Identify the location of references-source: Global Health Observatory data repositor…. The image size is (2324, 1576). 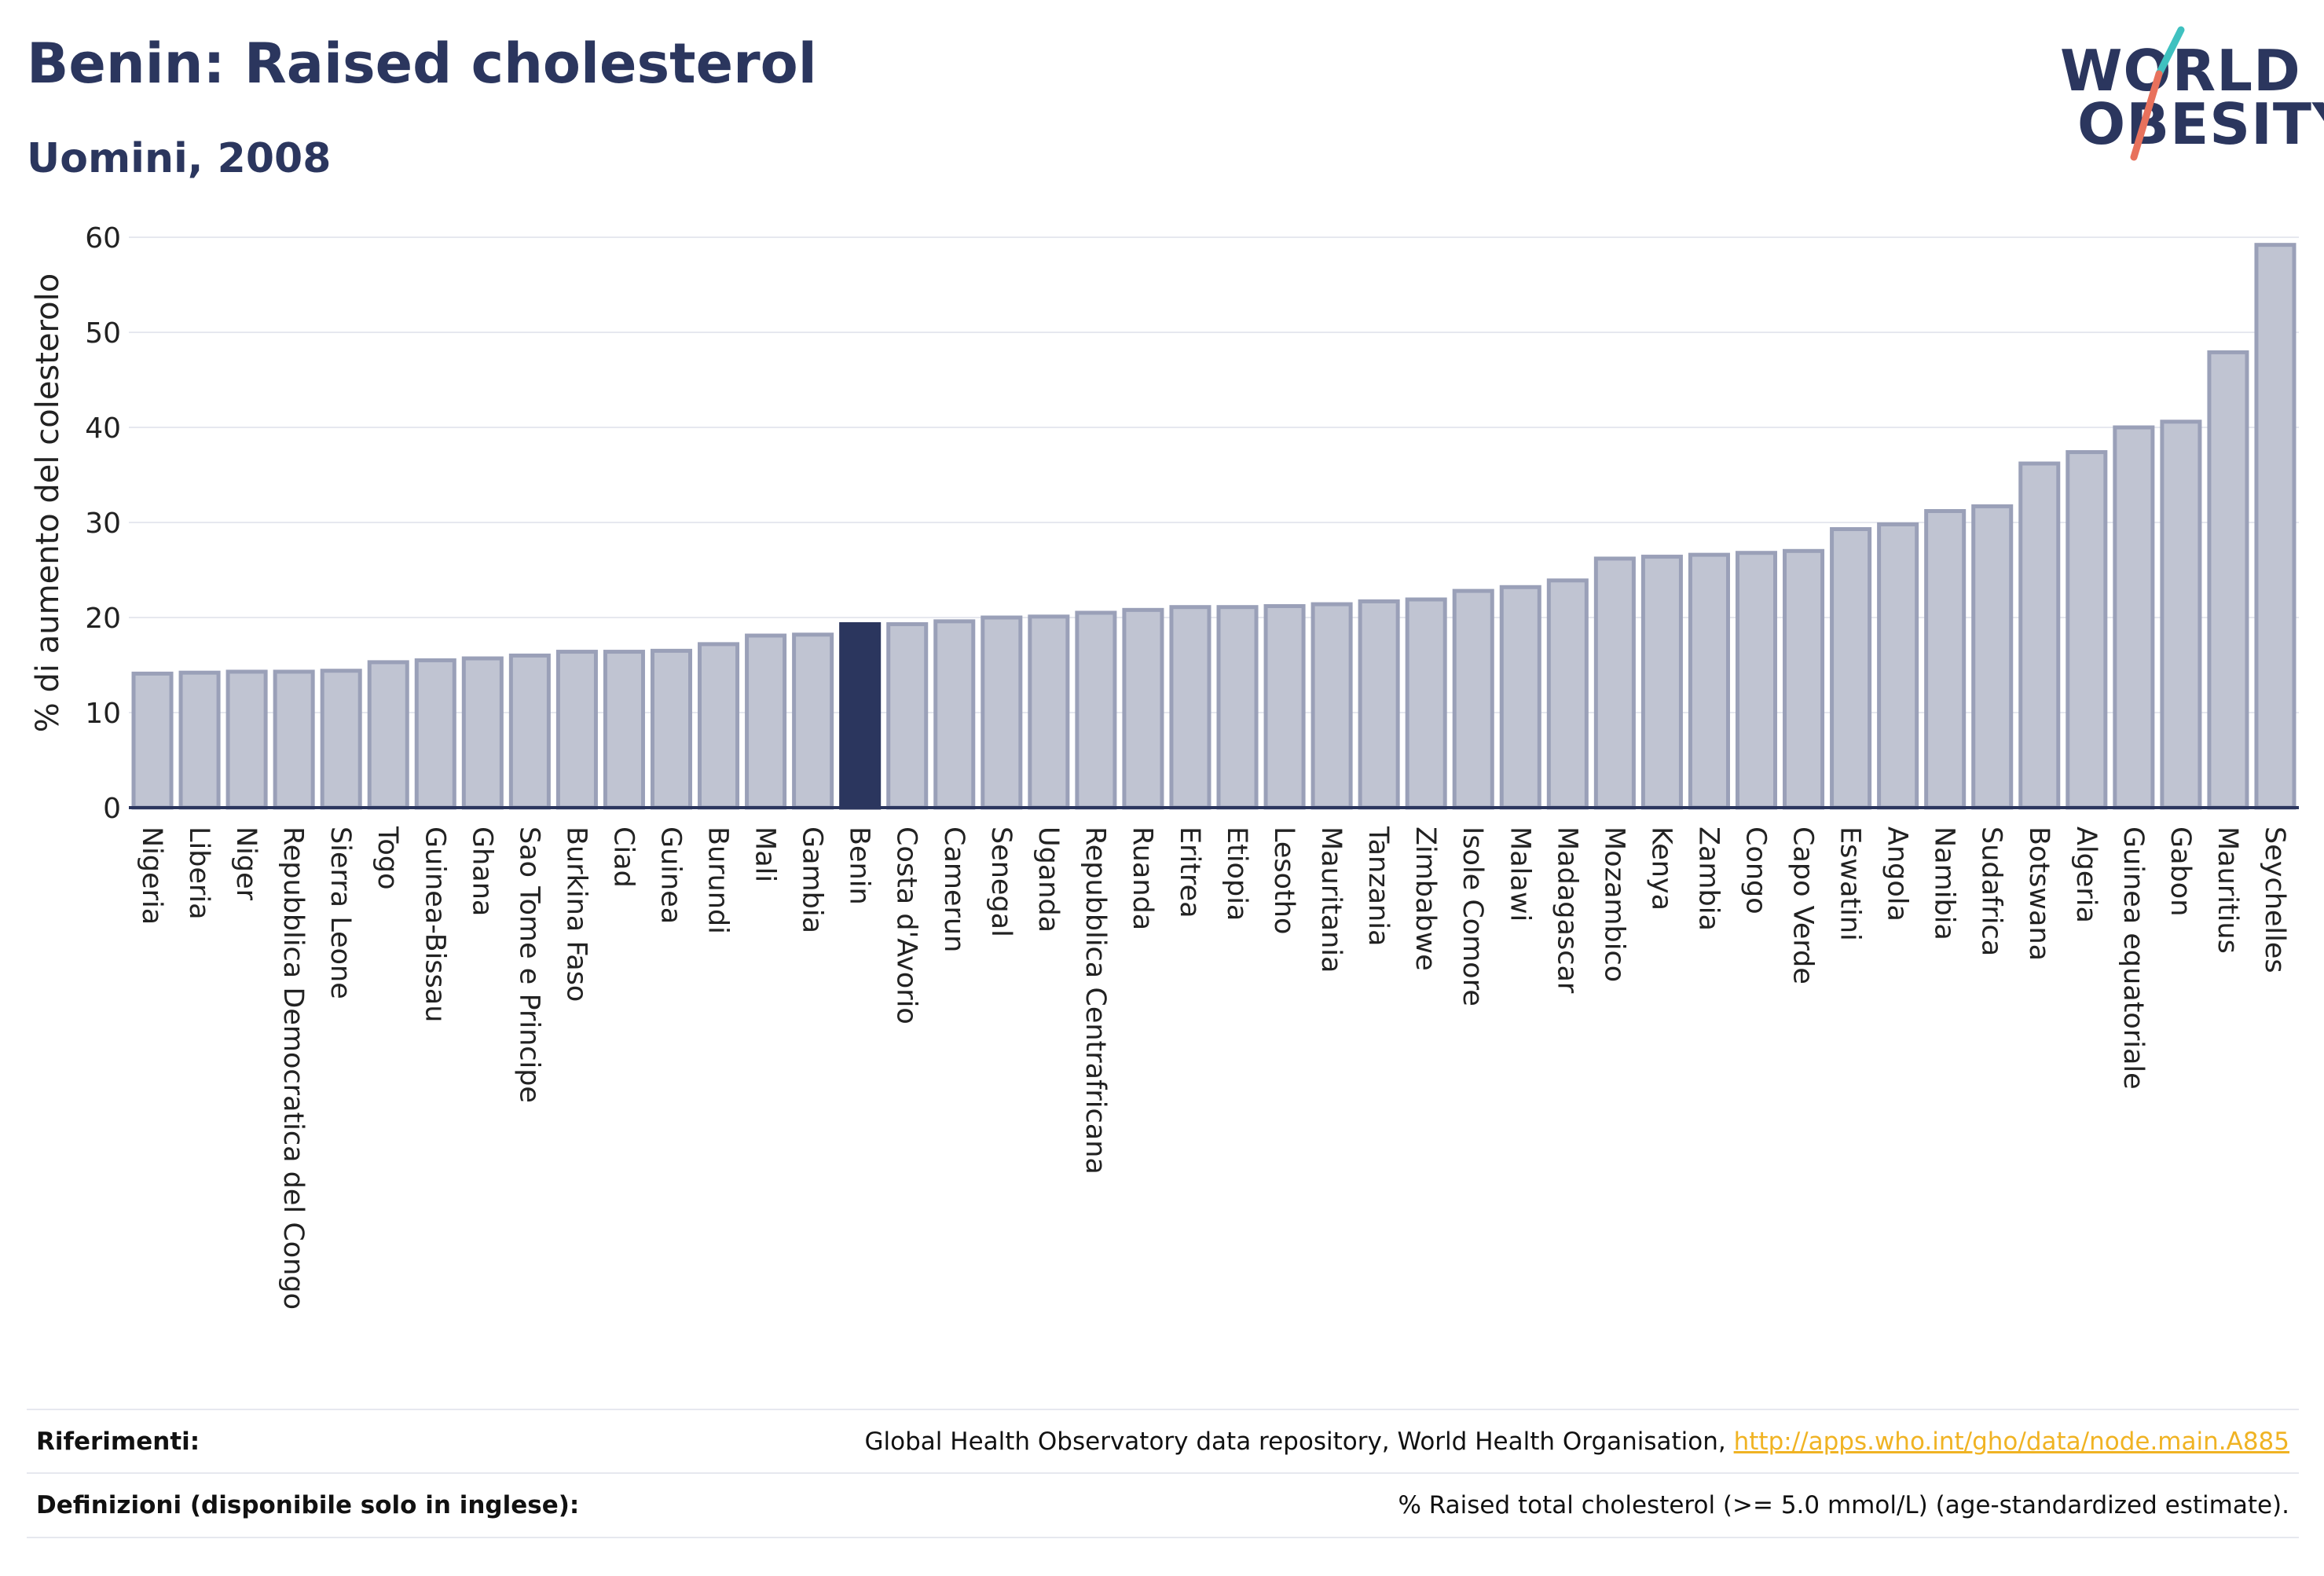
(1295, 1442).